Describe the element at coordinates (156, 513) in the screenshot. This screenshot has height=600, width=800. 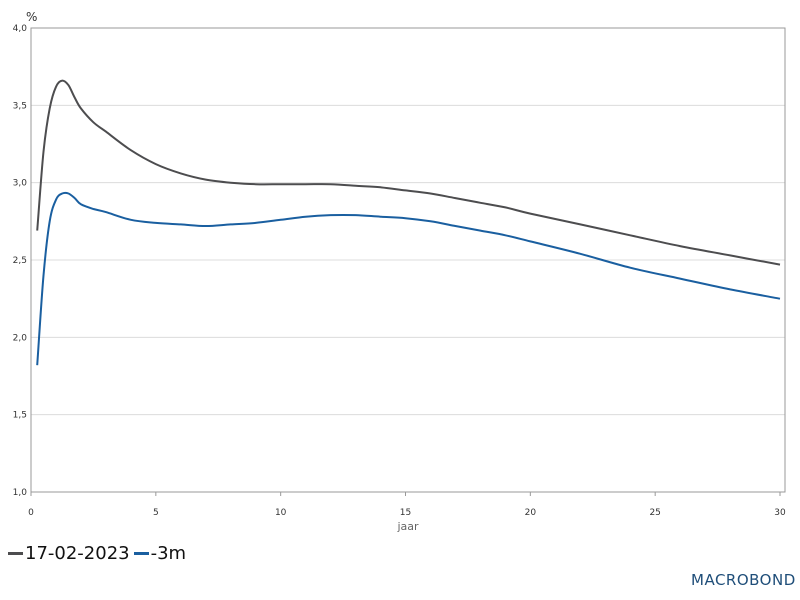
I see `x-tick-label: 5` at that location.